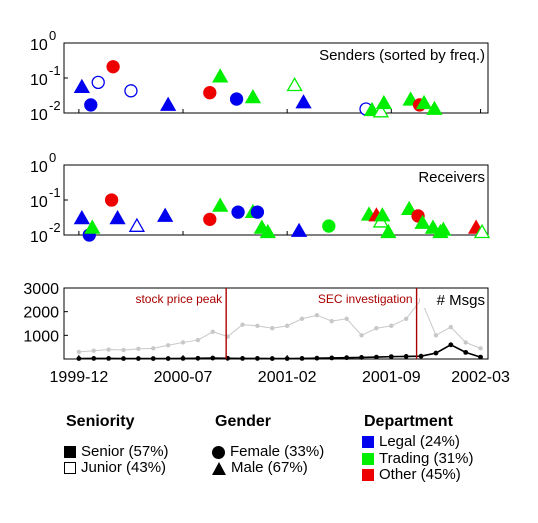 The height and width of the screenshot is (523, 538). I want to click on x-tick-label: 2000-07, so click(183, 377).